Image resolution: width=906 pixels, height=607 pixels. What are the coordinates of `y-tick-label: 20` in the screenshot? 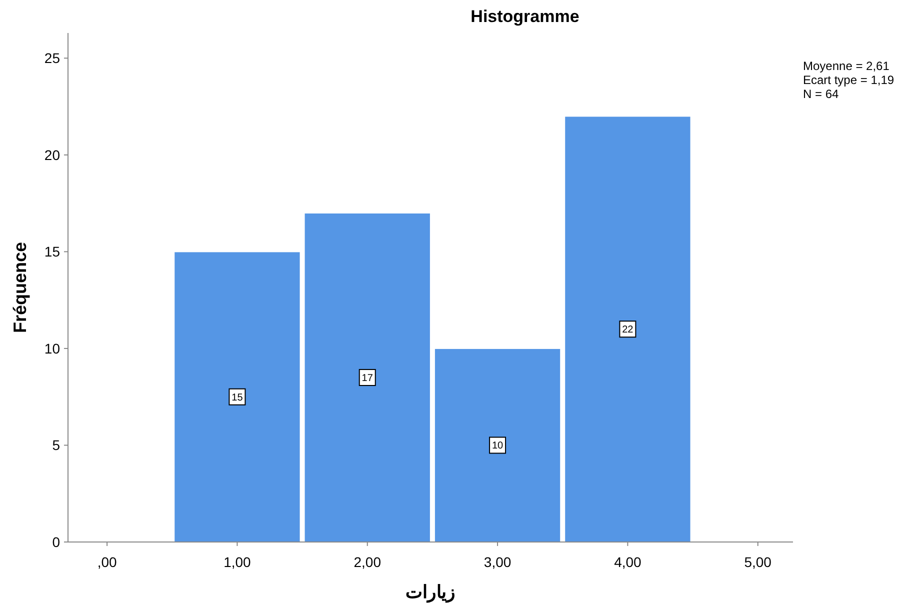 It's located at (52, 154).